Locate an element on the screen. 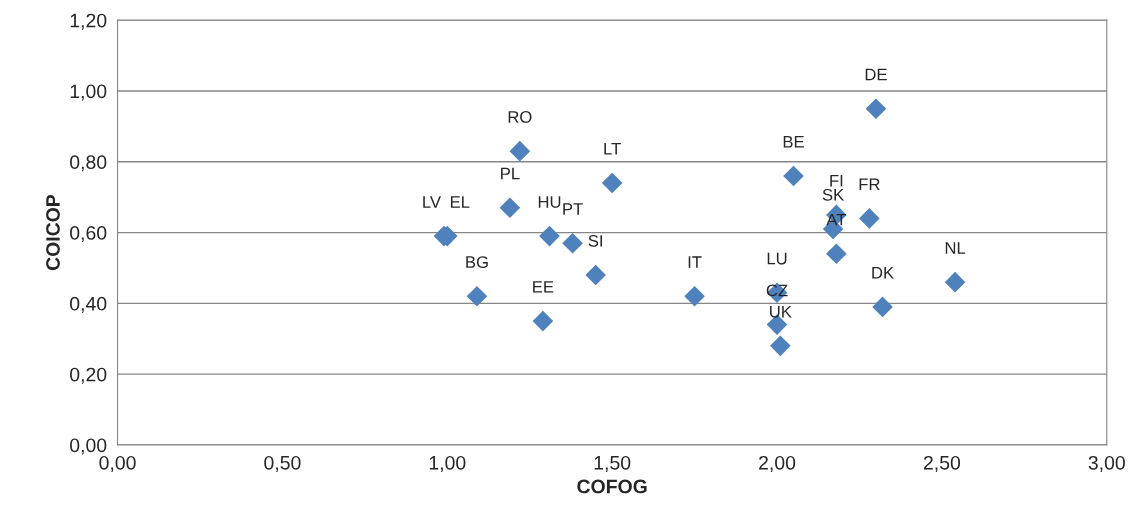 The height and width of the screenshot is (531, 1141). data-label: SK is located at coordinates (833, 194).